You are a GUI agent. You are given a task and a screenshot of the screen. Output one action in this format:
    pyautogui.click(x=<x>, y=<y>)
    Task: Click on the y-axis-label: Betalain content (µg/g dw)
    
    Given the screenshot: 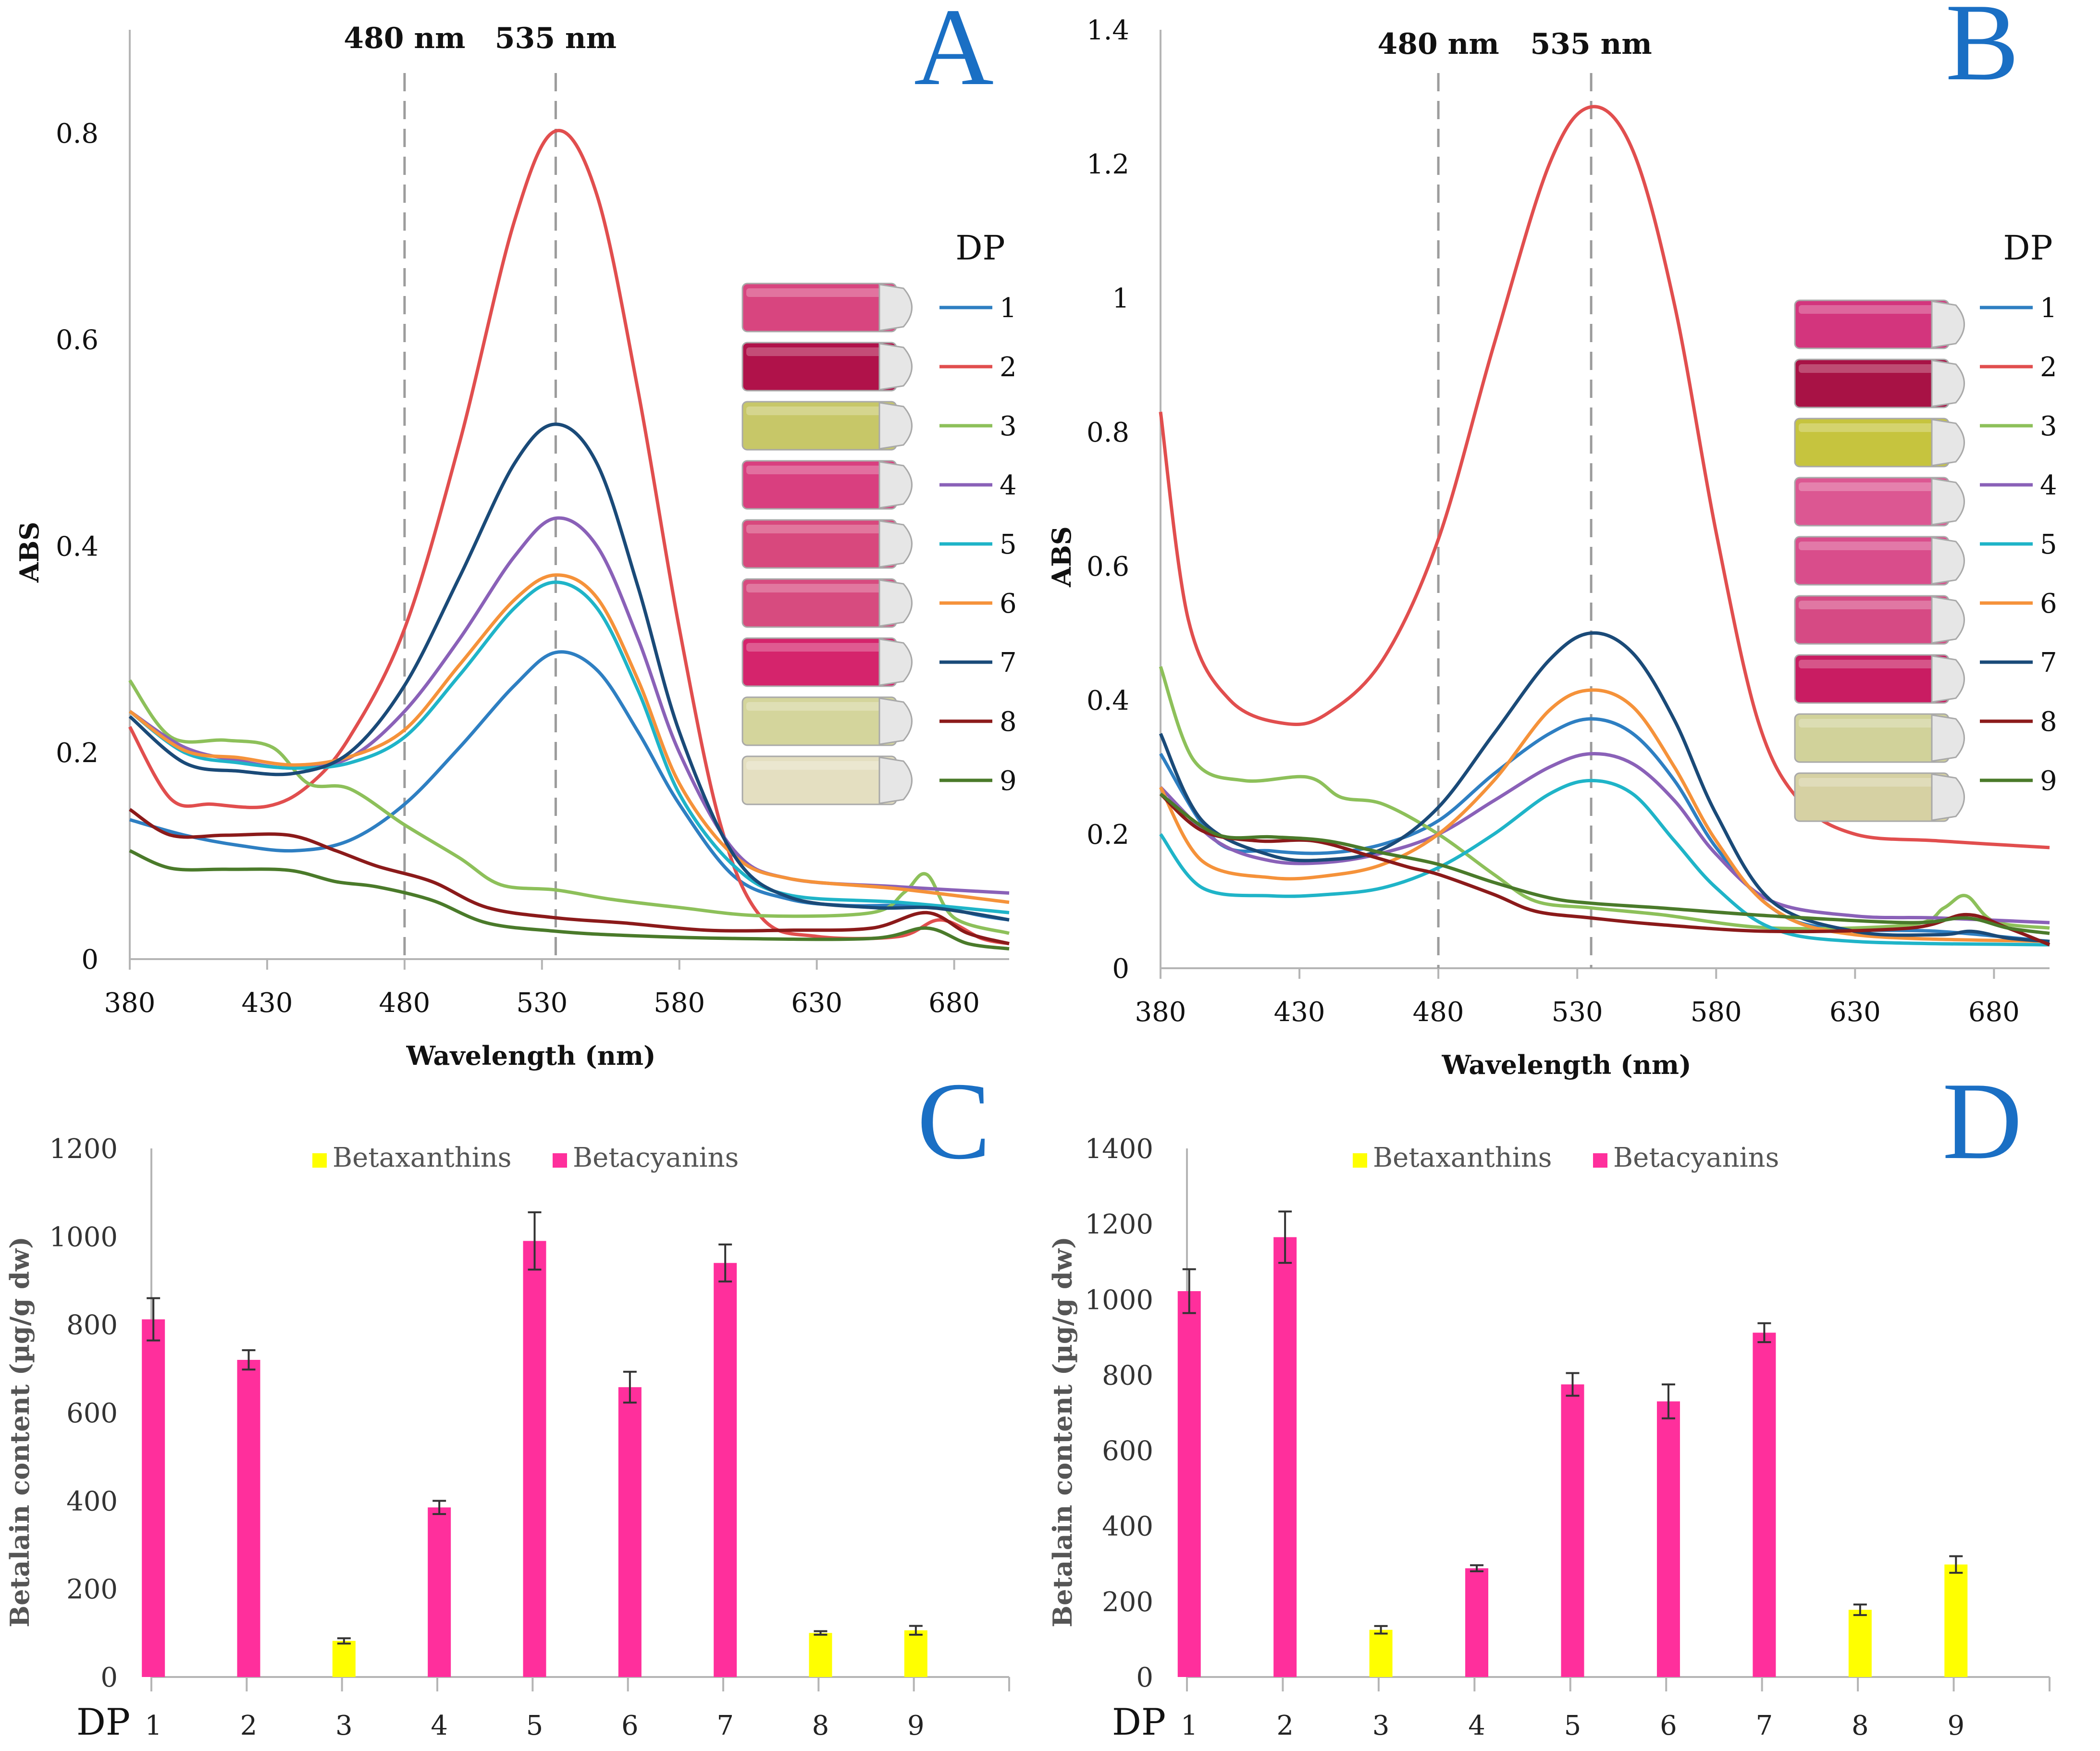 What is the action you would take?
    pyautogui.click(x=19, y=1432)
    